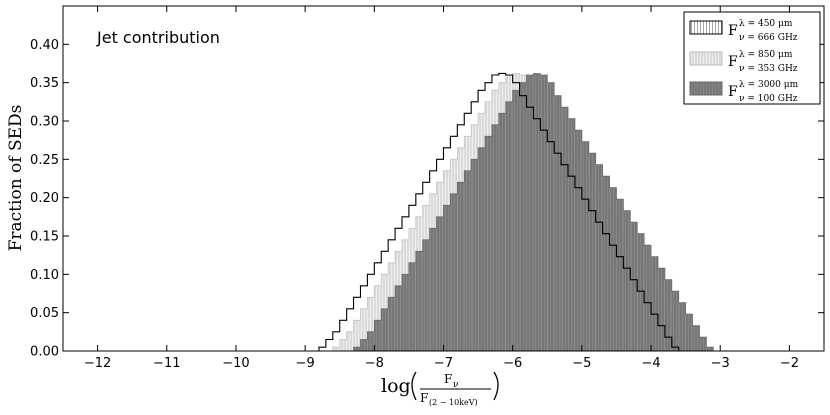 Image resolution: width=830 pixels, height=415 pixels. Describe the element at coordinates (374, 363) in the screenshot. I see `x-tick-label: −8` at that location.